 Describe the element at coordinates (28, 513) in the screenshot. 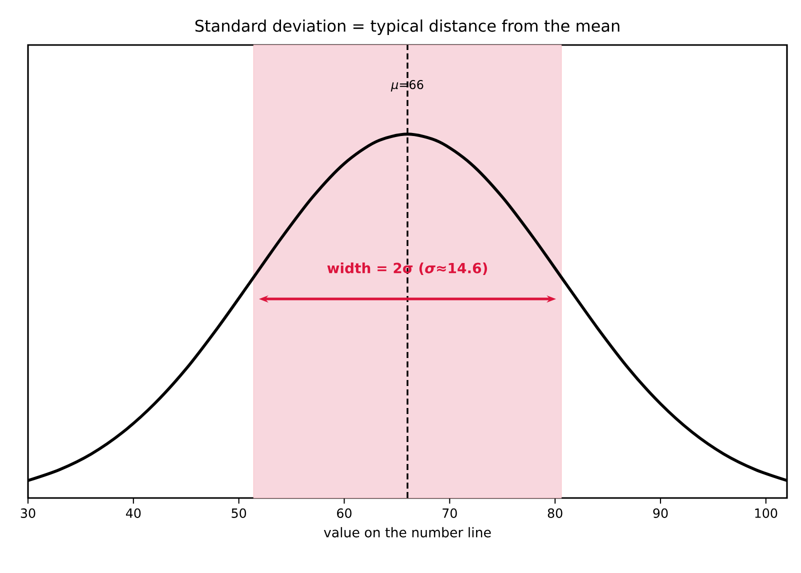

I see `x-tick-label: 30` at that location.